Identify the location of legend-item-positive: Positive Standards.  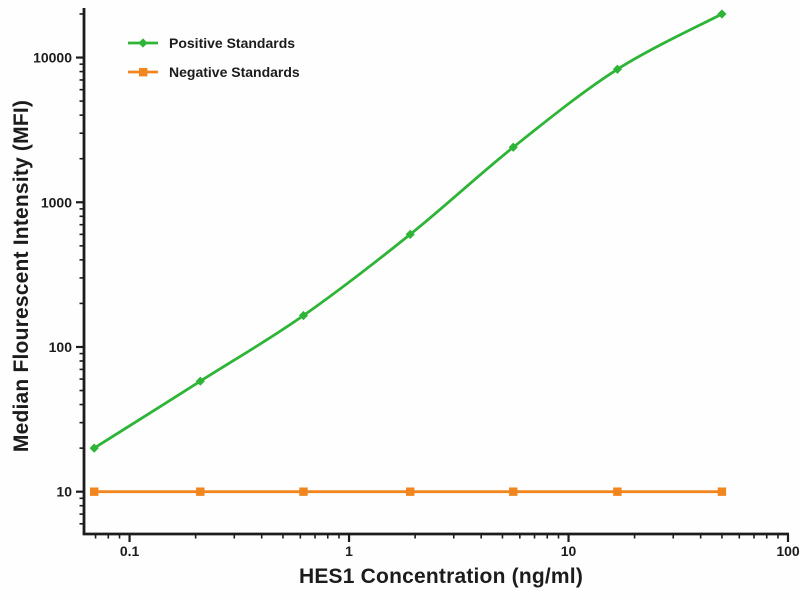
(213, 42).